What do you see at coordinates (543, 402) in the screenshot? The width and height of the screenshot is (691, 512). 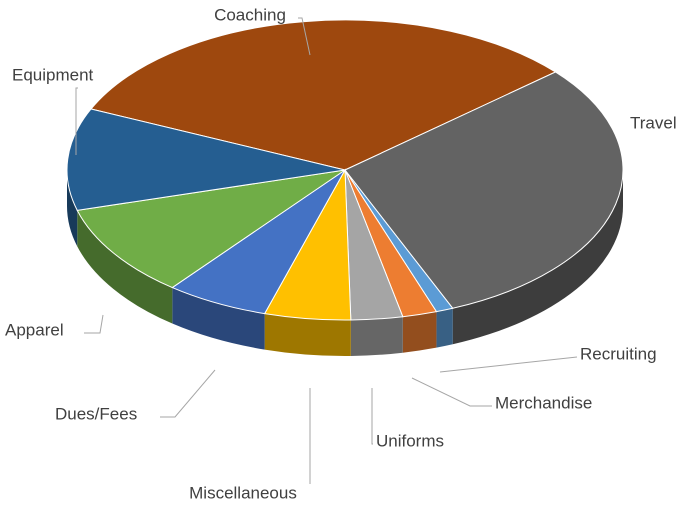 I see `slice-label: Merchandise` at bounding box center [543, 402].